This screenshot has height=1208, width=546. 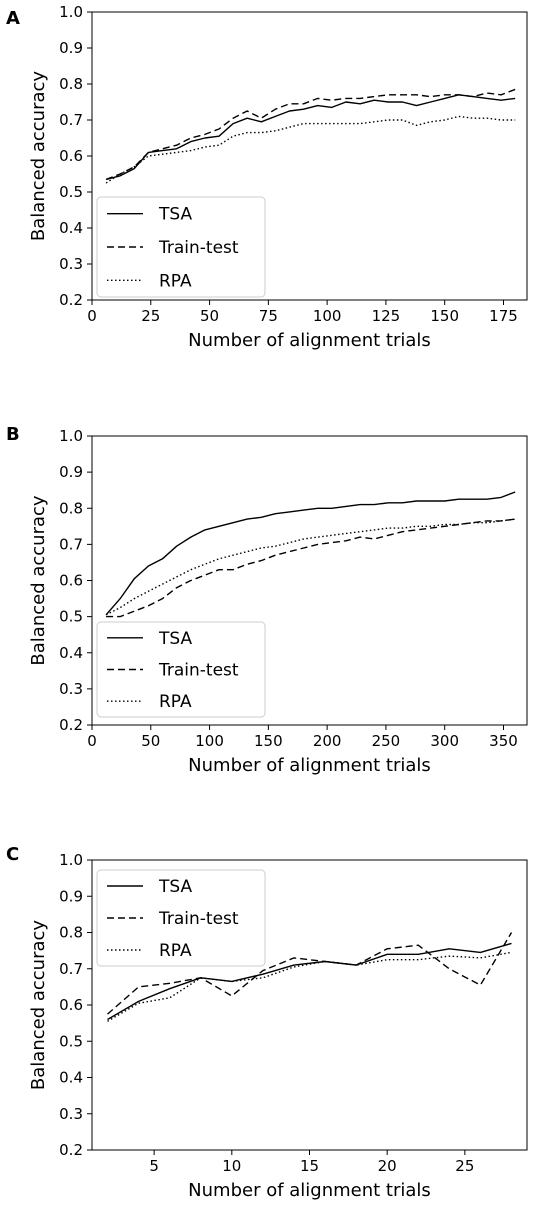 I want to click on x-tick-label: 5, so click(x=154, y=1166).